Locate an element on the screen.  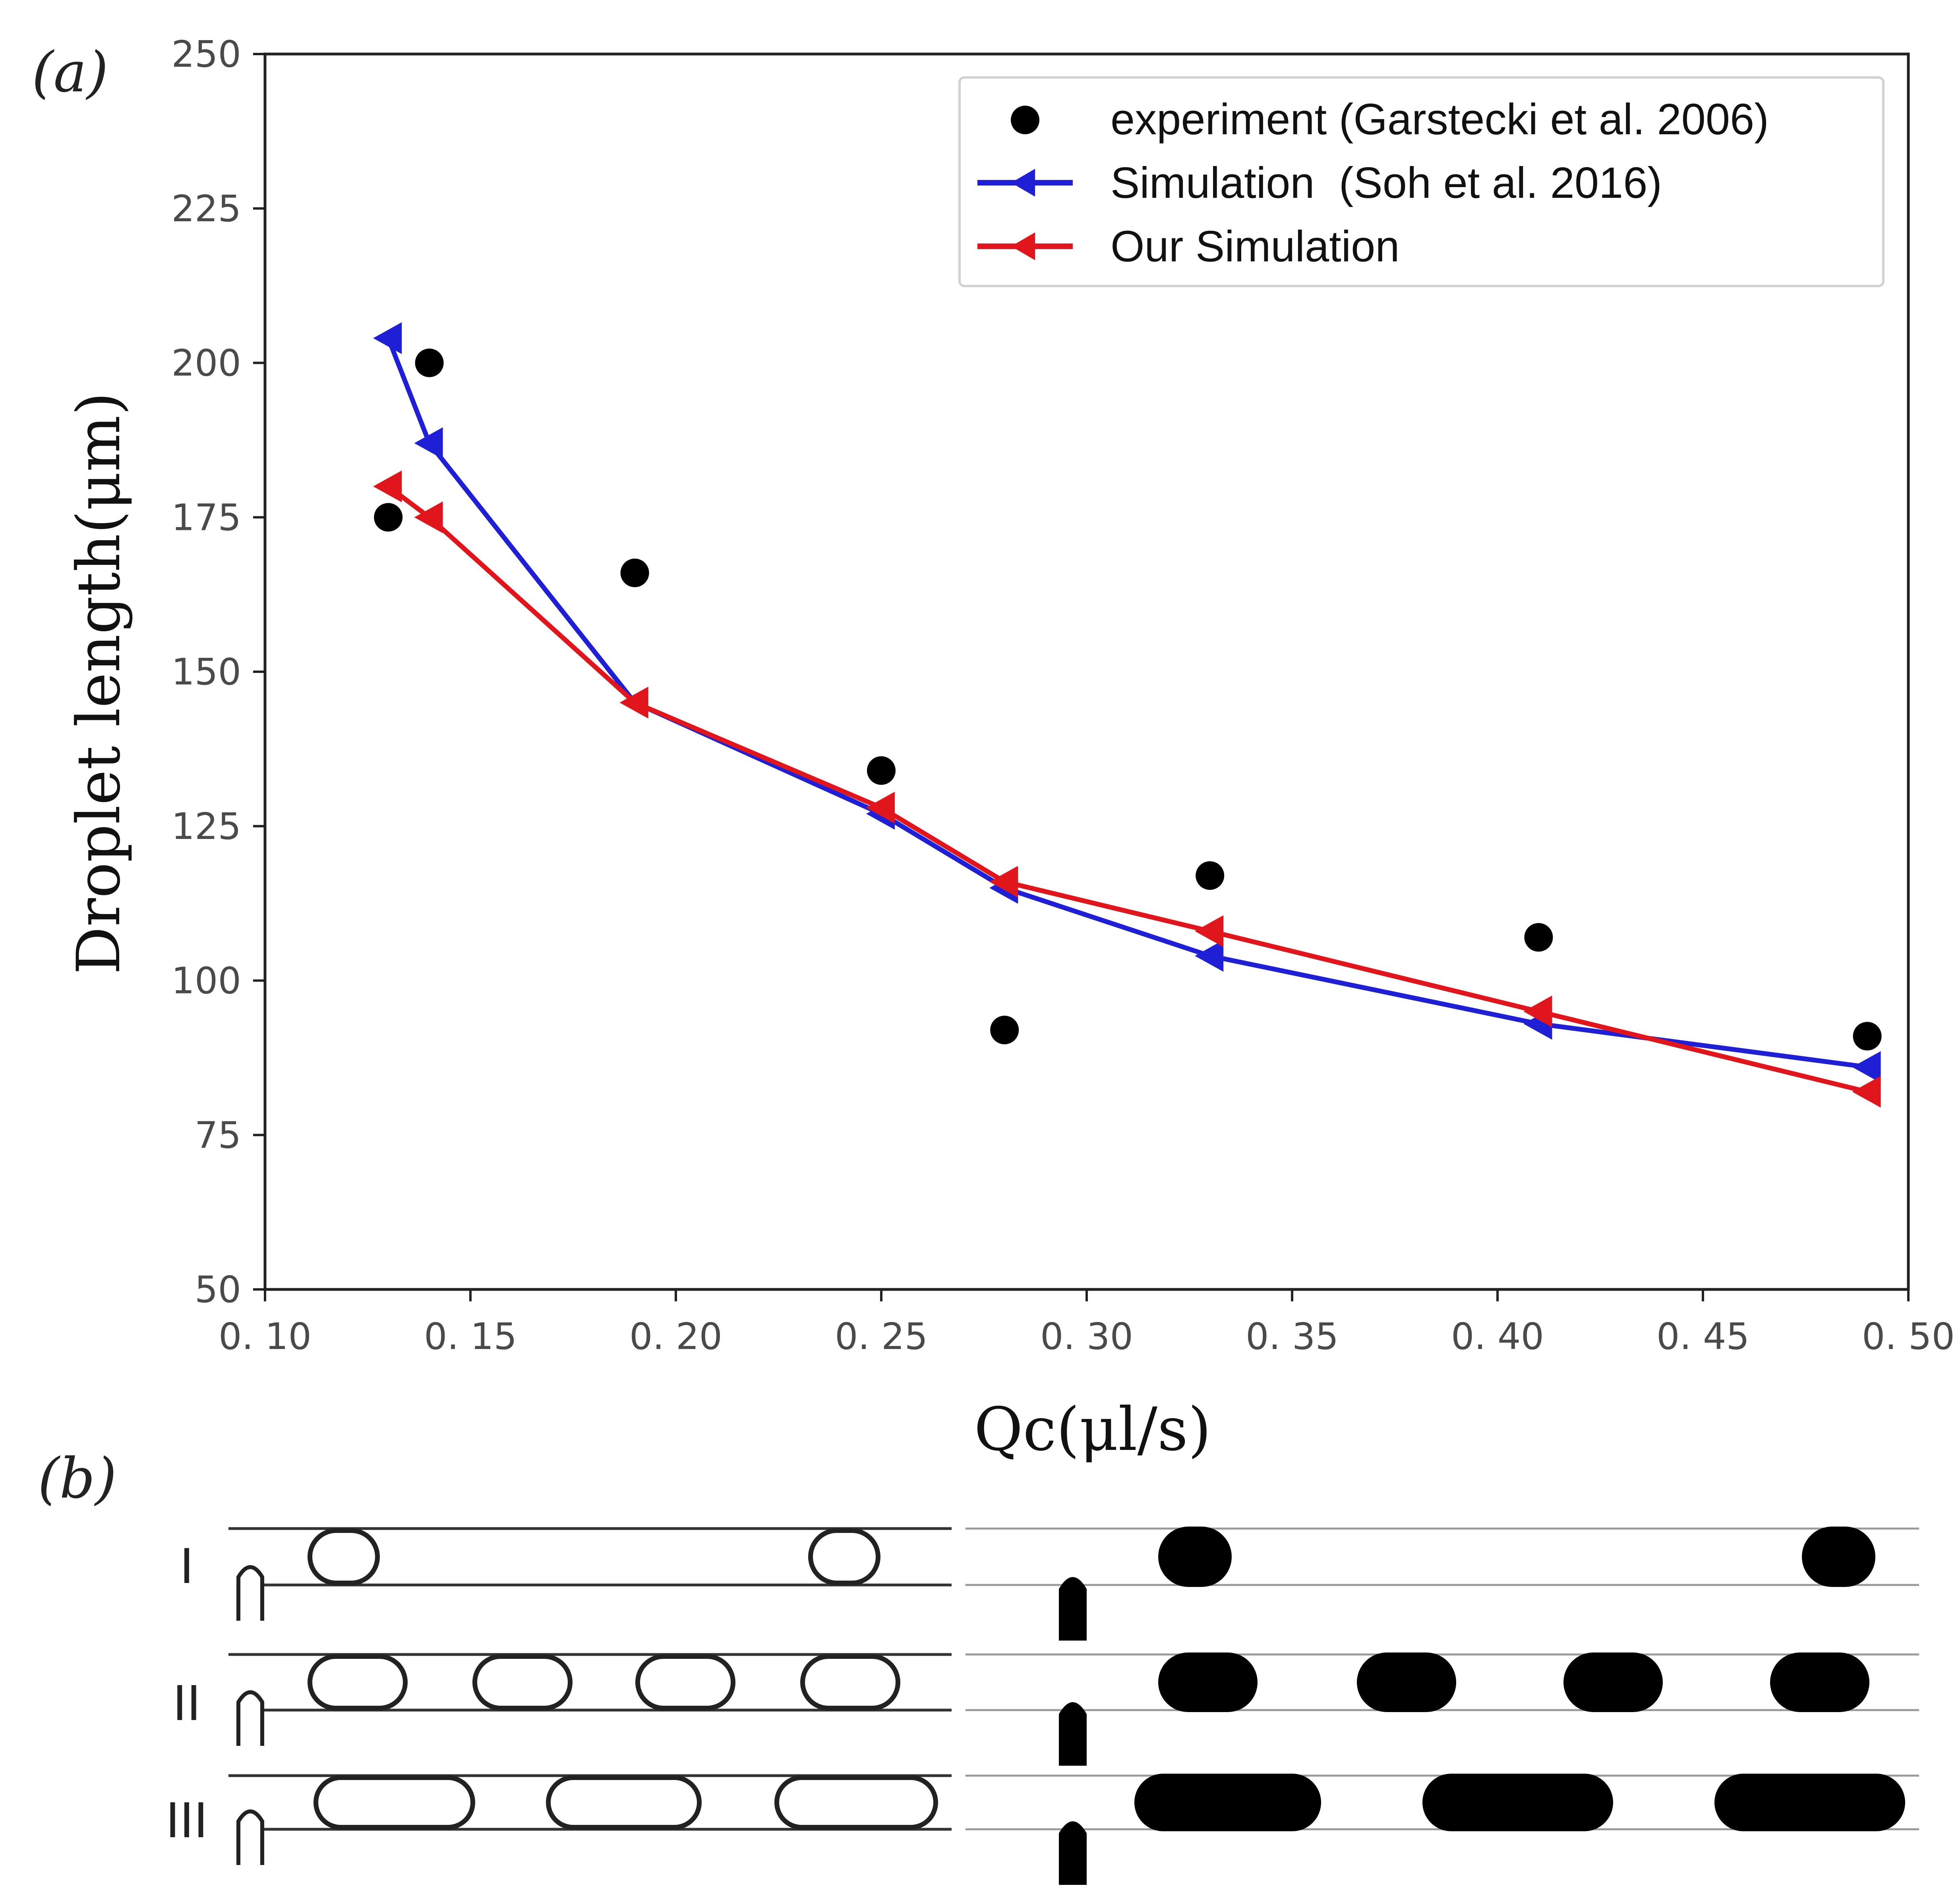
y-tick-label: 250 is located at coordinates (206, 54).